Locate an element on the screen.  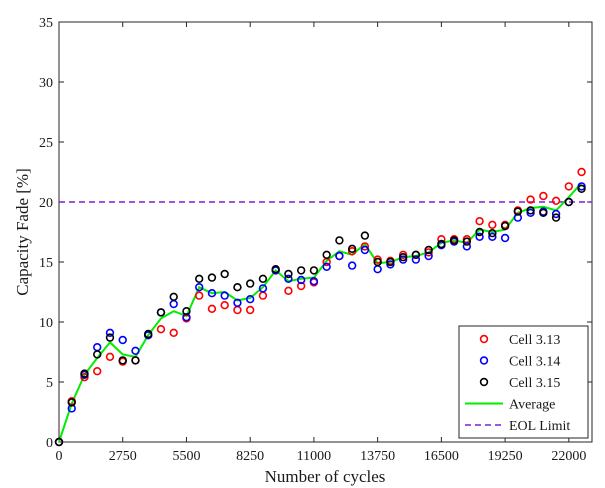
x-tick-label: 8250 is located at coordinates (250, 456).